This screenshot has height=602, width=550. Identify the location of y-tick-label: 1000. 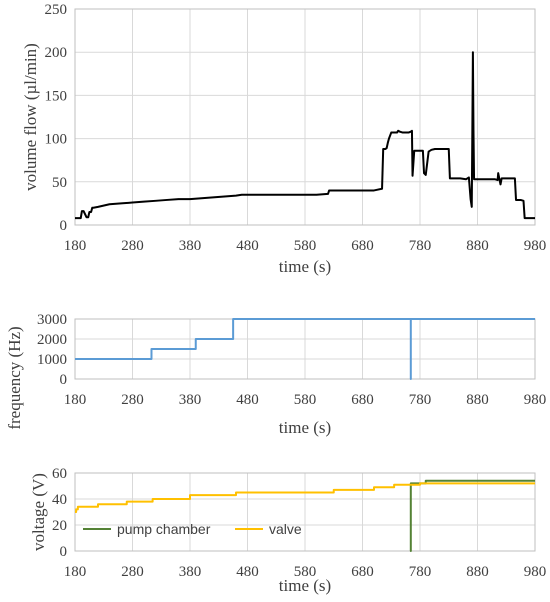
(52, 360).